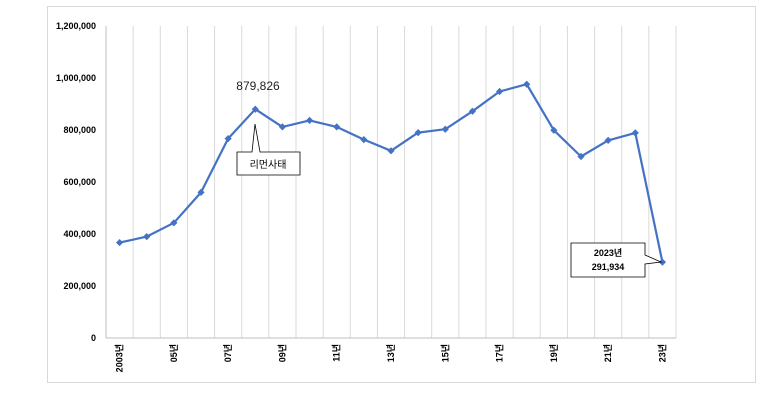 Image resolution: width=760 pixels, height=401 pixels. Describe the element at coordinates (79, 182) in the screenshot. I see `y-tick-label: 600,000` at that location.